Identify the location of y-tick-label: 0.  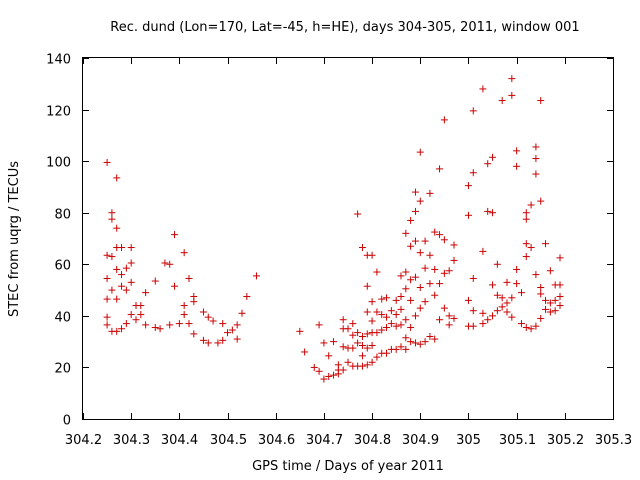
(67, 421).